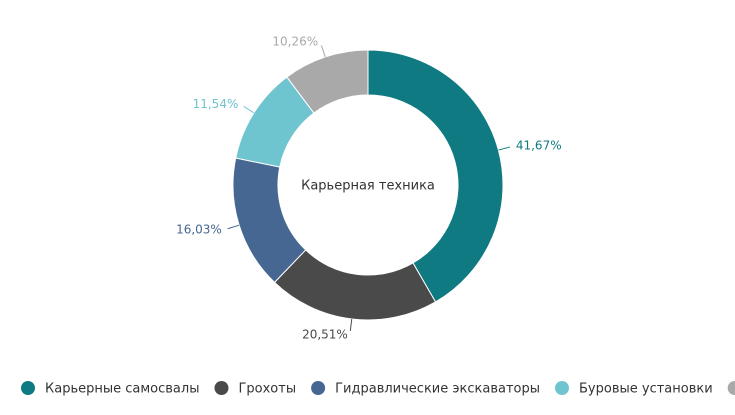  I want to click on legend-label: Гидравлические экскаваторы, so click(437, 389).